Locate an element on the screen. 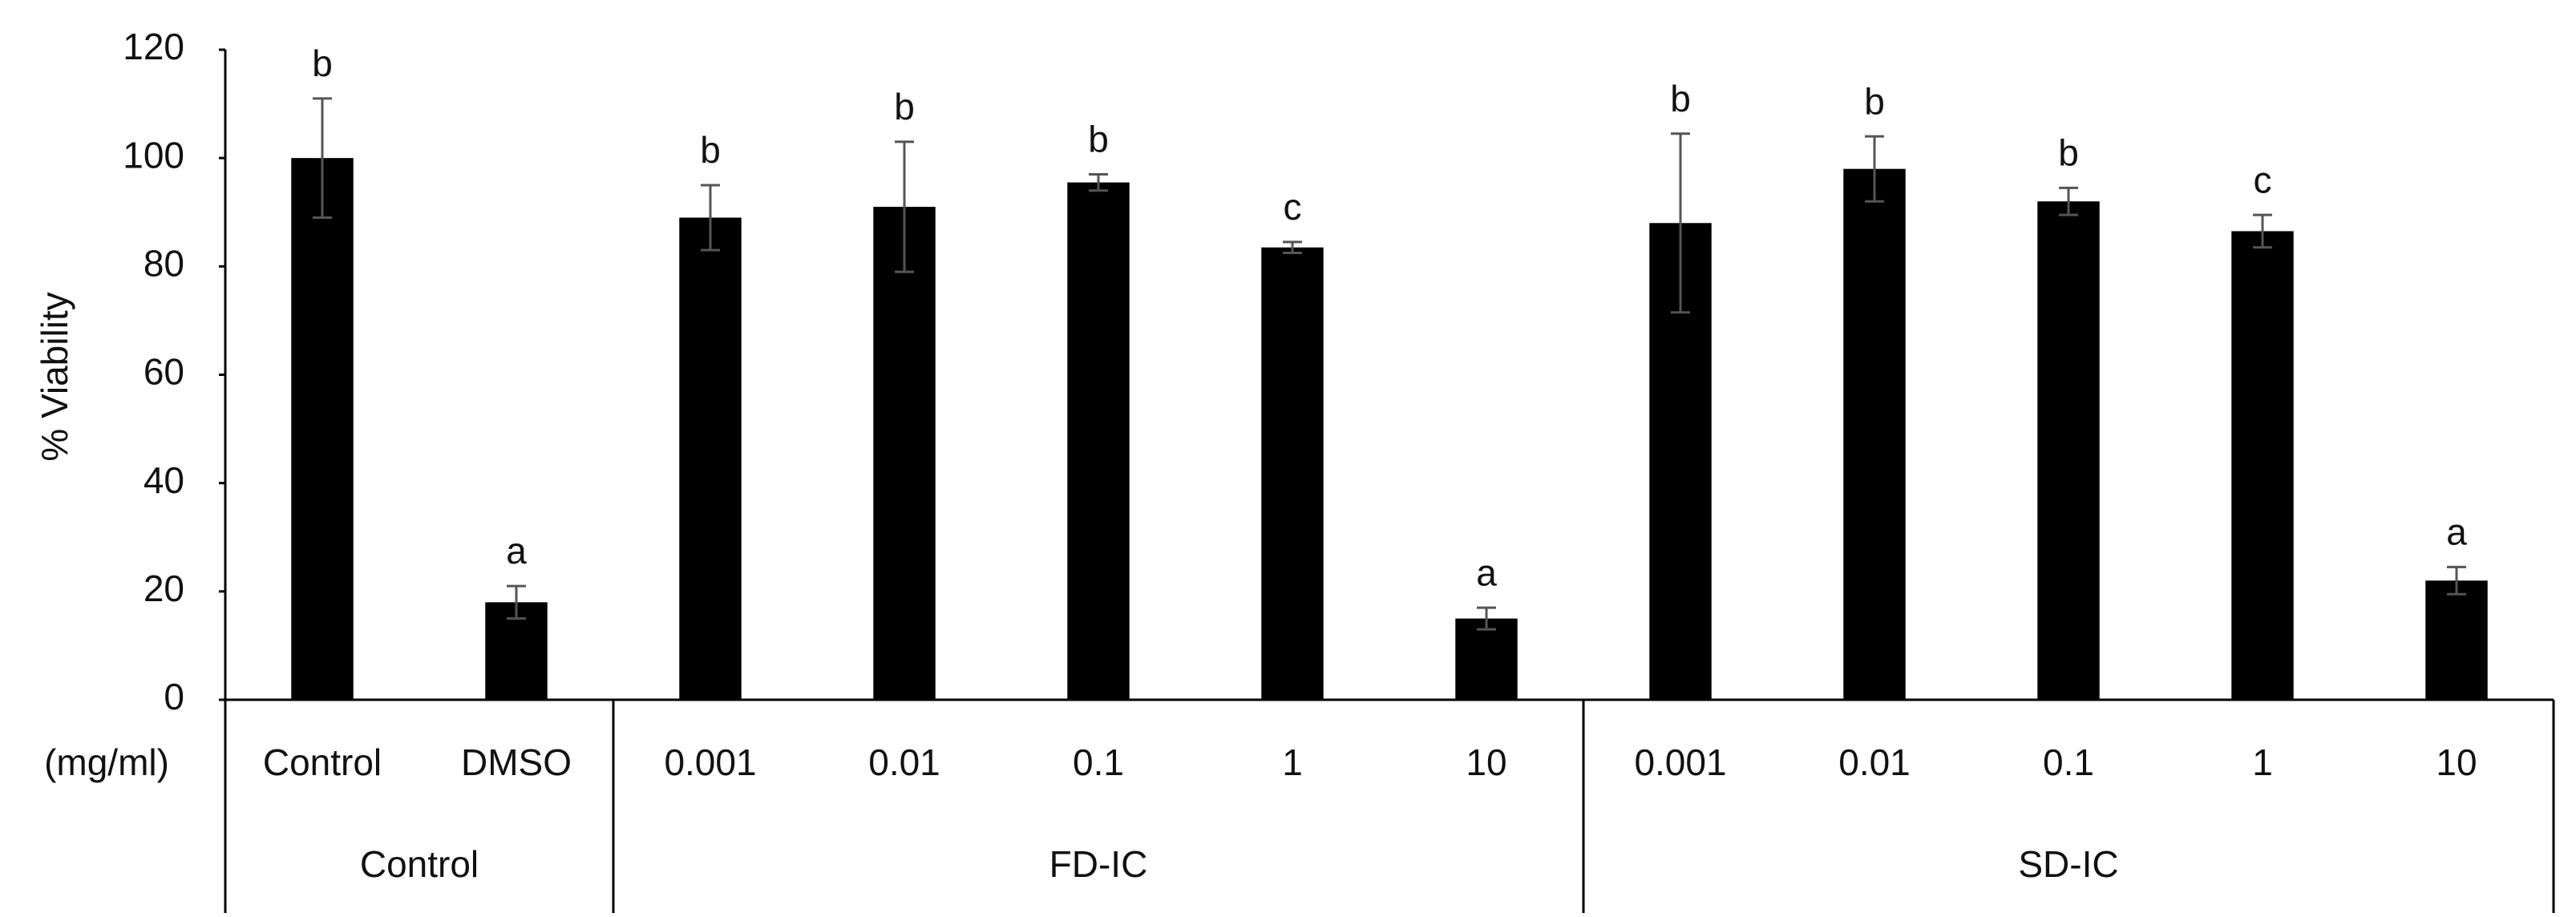  y-tick-label: 60 is located at coordinates (164, 372).